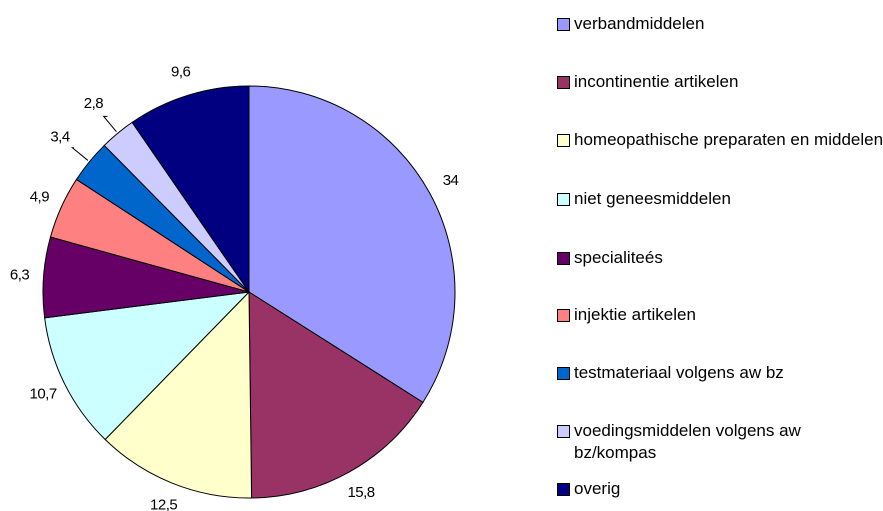  I want to click on legend-label: testmateriaal volgens aw bz, so click(679, 372).